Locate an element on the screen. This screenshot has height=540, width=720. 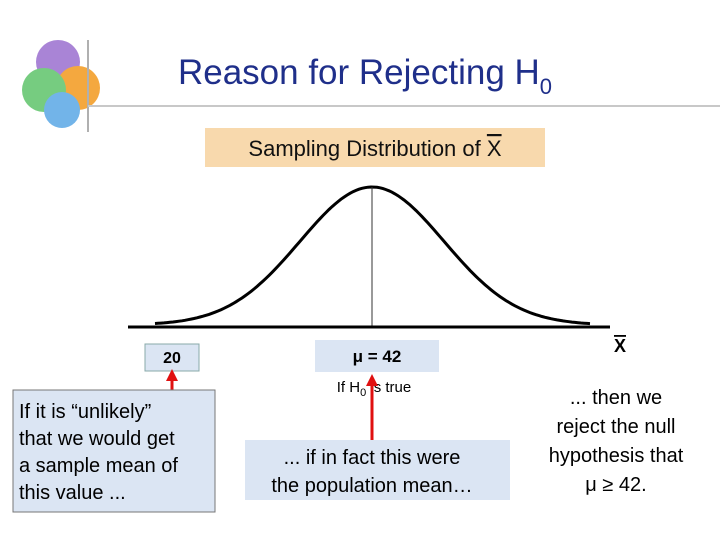
note-line: μ ≥ 42. is located at coordinates (615, 485).